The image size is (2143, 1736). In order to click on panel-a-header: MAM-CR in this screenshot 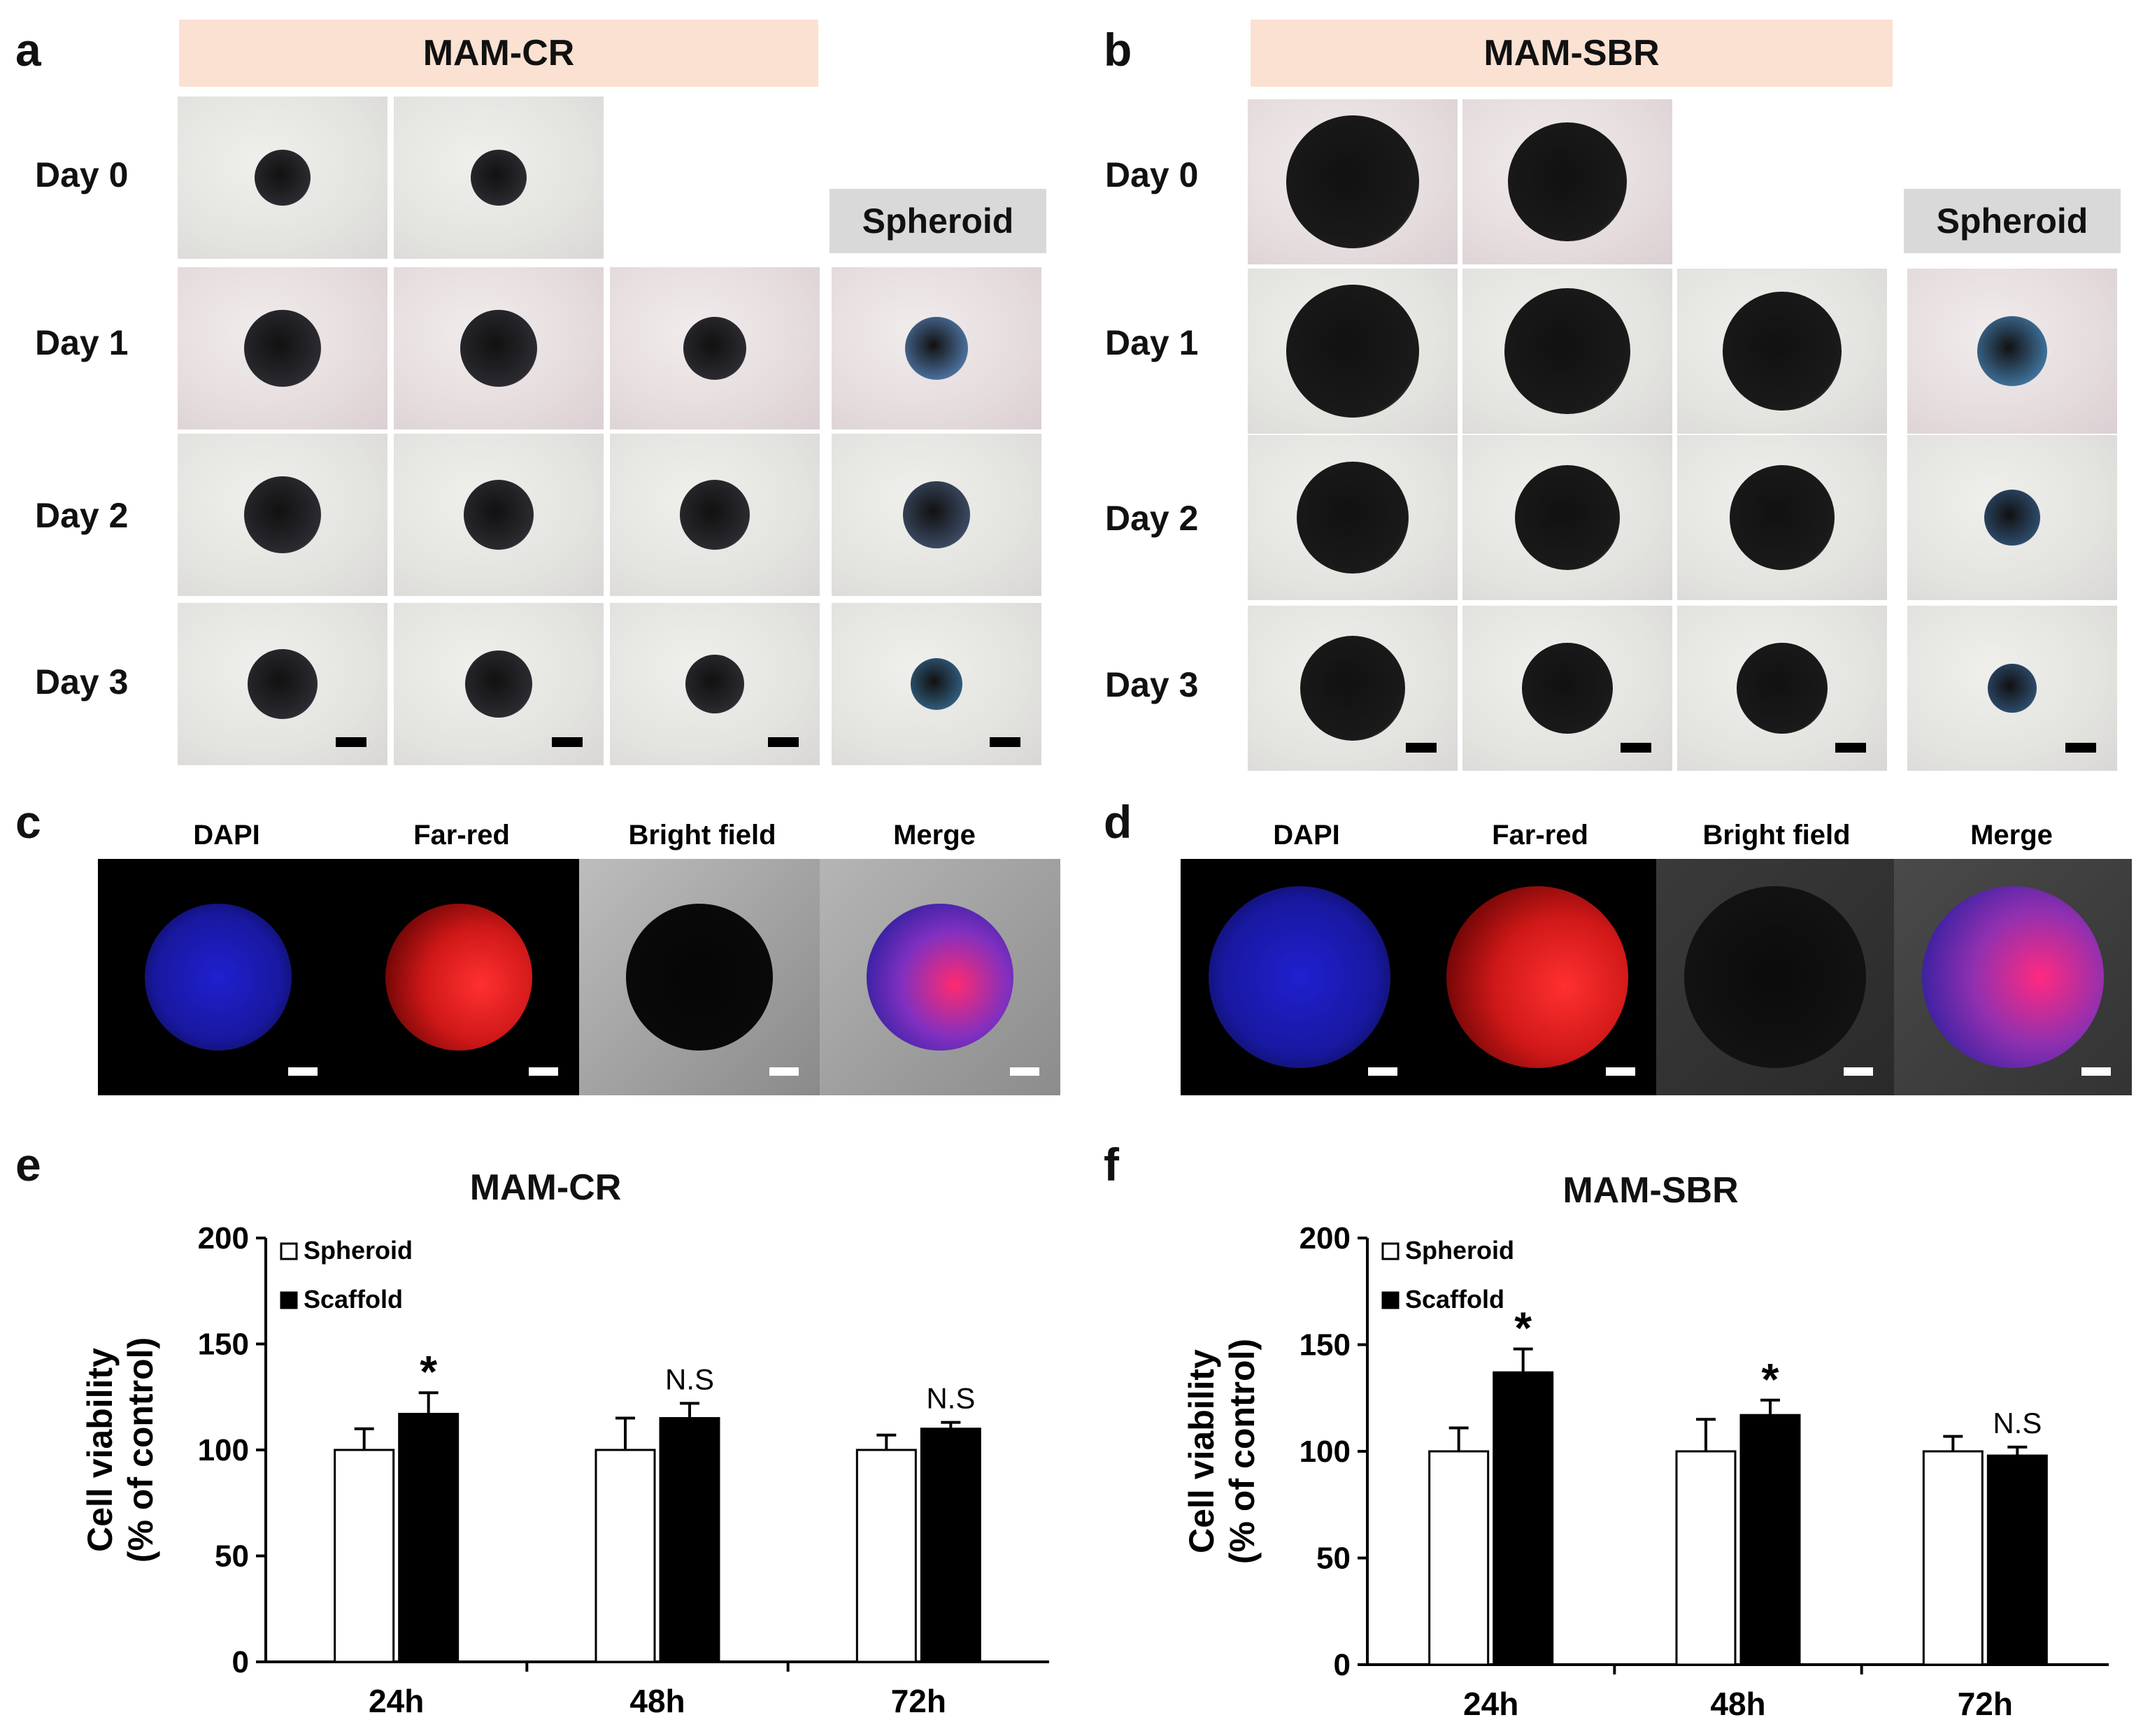, I will do `click(498, 53)`.